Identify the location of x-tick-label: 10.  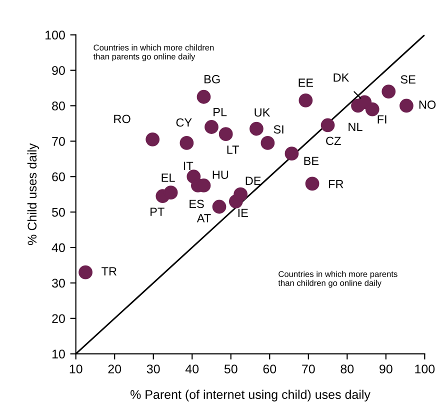
(76, 369).